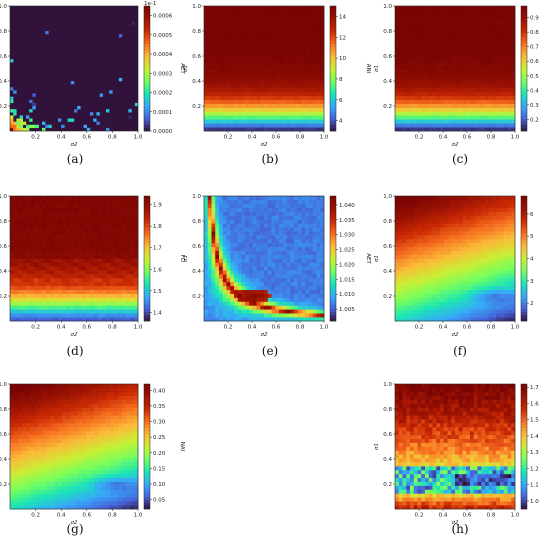 The image size is (550, 542). What do you see at coordinates (3, 57) in the screenshot?
I see `y-tick-label: 0.6` at bounding box center [3, 57].